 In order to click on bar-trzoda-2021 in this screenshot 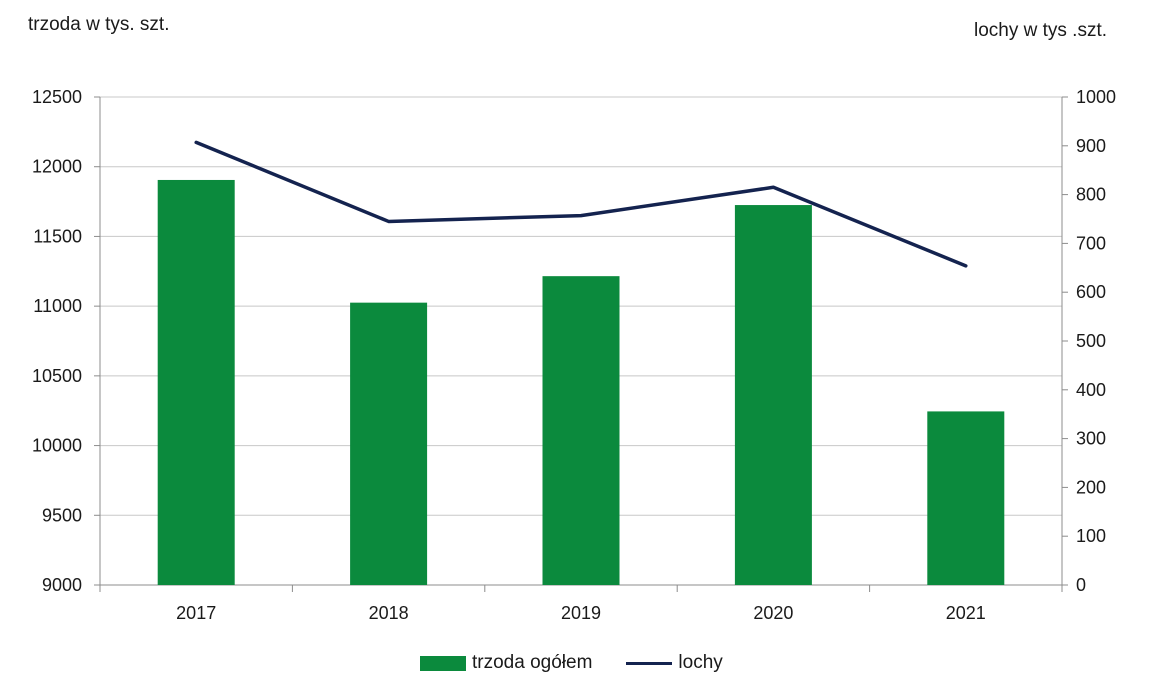, I will do `click(966, 498)`.